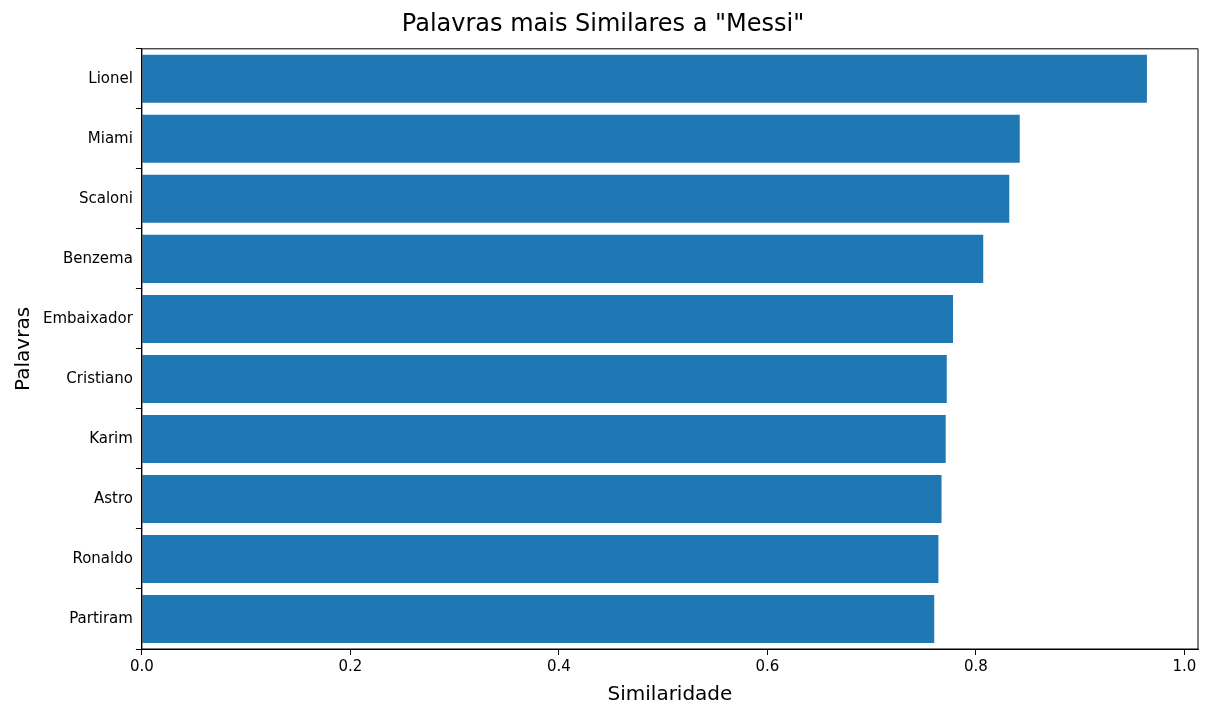  What do you see at coordinates (670, 693) in the screenshot?
I see `x-axis-title: Similaridade` at bounding box center [670, 693].